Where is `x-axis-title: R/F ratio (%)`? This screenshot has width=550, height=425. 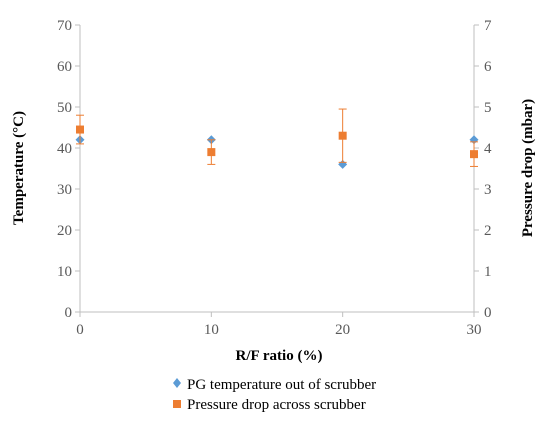
x-axis-title: R/F ratio (%) is located at coordinates (279, 356).